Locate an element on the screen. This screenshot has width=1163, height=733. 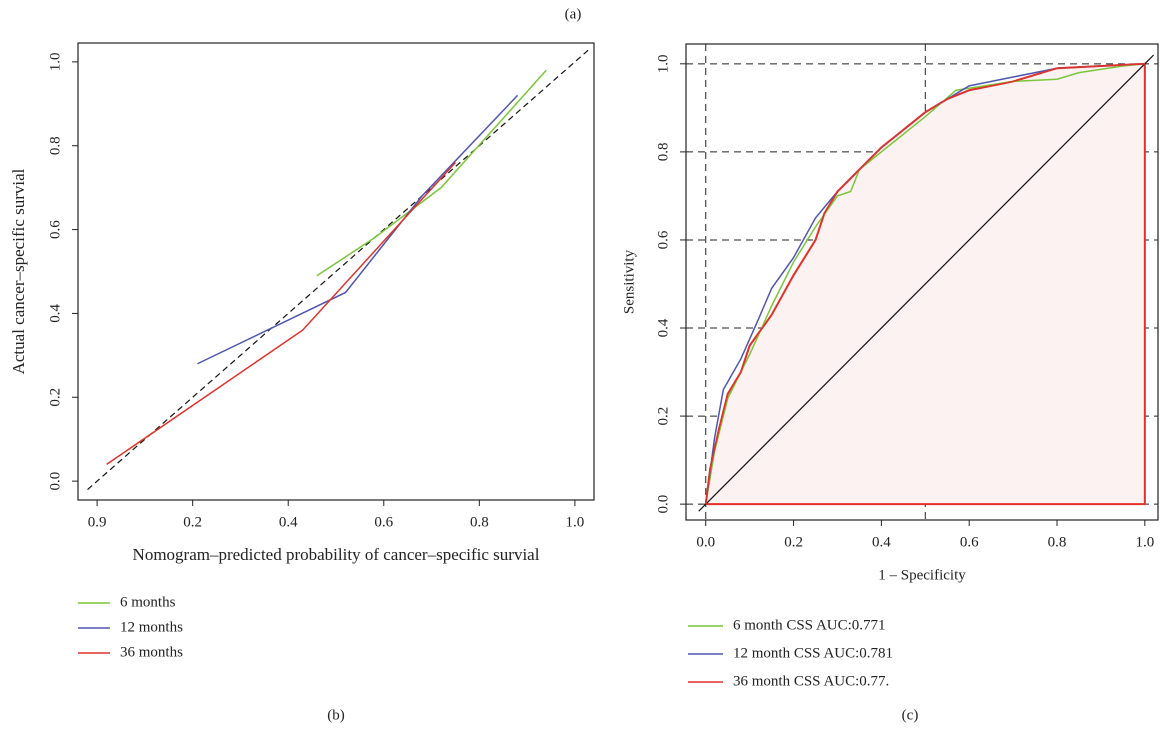
legend-label: 6 months is located at coordinates (148, 602).